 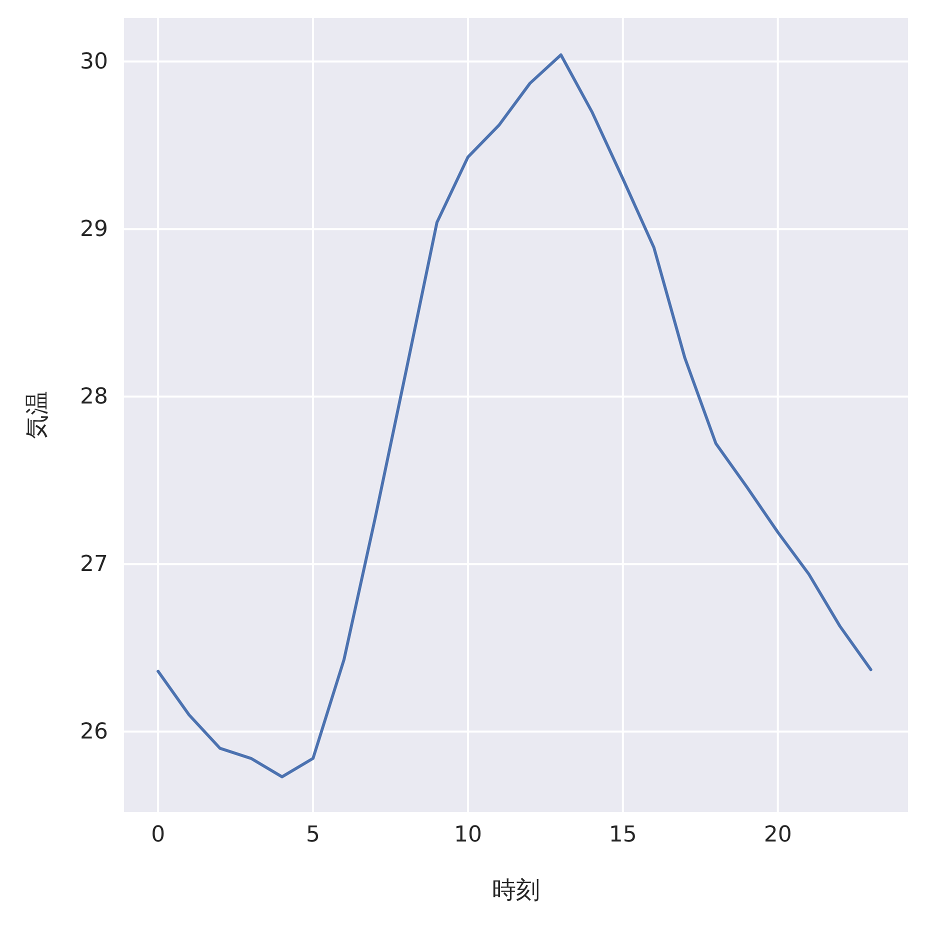 What do you see at coordinates (516, 890) in the screenshot?
I see `x-axis-title: 時刻` at bounding box center [516, 890].